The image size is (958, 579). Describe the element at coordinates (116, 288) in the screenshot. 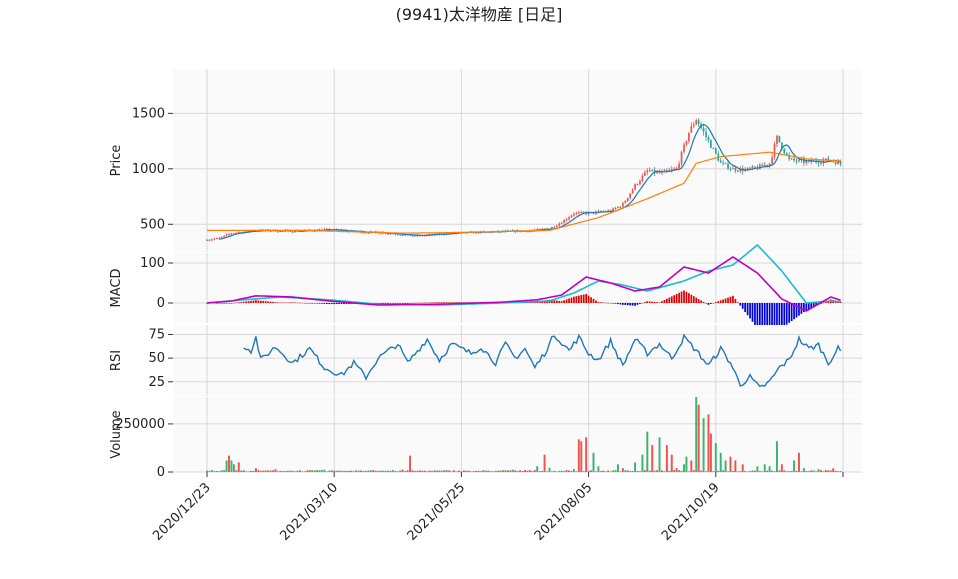

I see `macd-axis-label: MACD` at that location.